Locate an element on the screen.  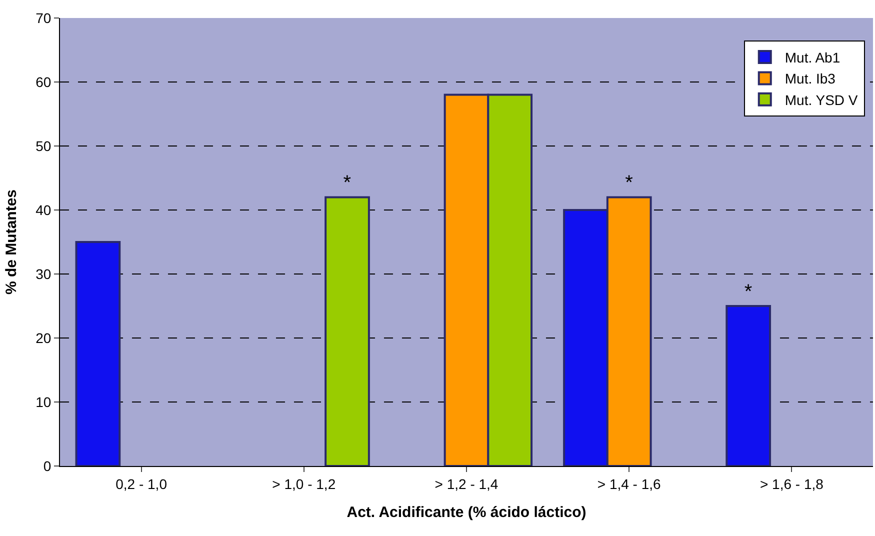
y-tick-label: 20 is located at coordinates (44, 338).